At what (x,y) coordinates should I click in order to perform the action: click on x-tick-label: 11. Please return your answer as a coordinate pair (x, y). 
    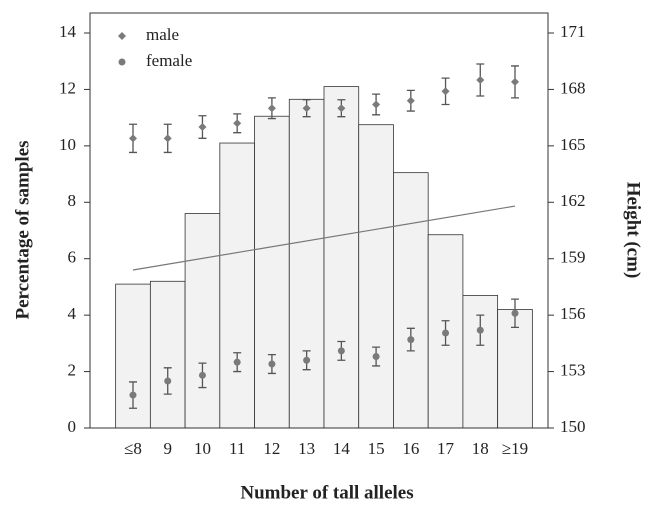
    Looking at the image, I should click on (237, 448).